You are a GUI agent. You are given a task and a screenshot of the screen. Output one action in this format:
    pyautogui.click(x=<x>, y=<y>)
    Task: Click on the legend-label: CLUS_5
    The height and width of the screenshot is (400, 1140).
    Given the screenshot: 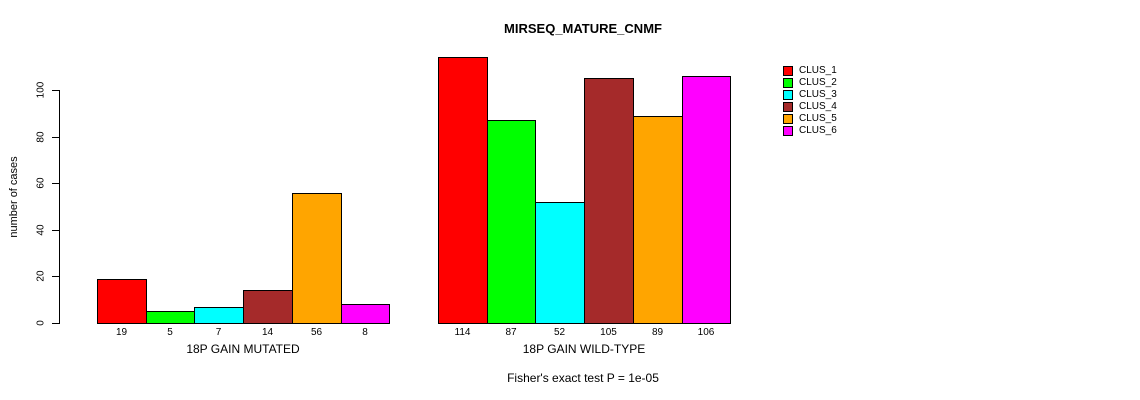 What is the action you would take?
    pyautogui.click(x=818, y=118)
    